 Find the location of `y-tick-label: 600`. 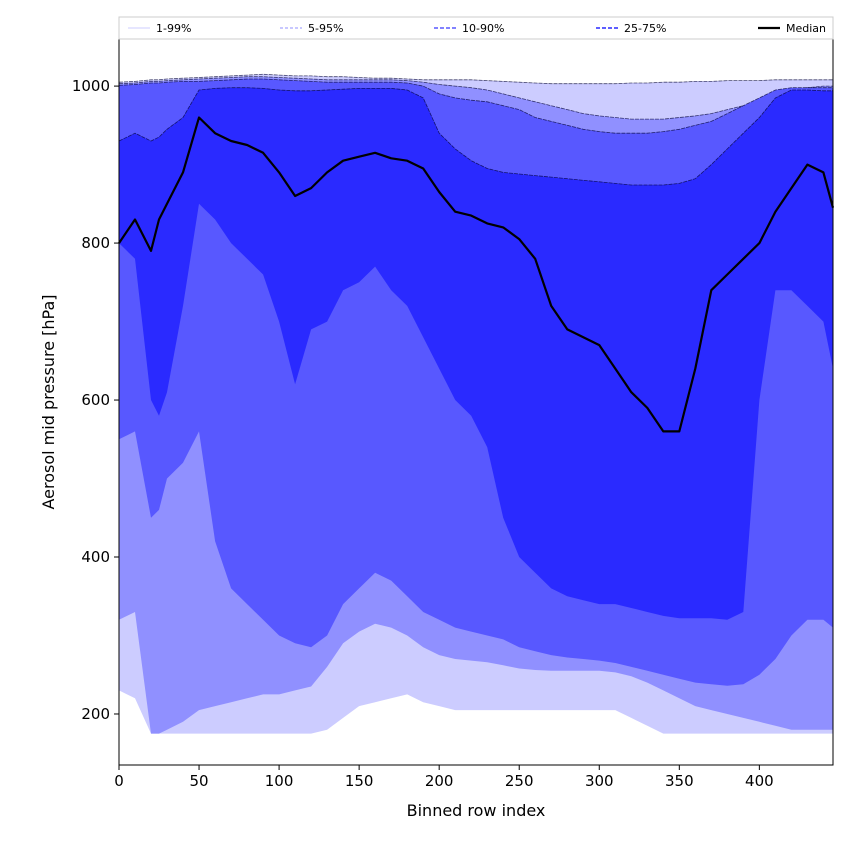

y-tick-label: 600 is located at coordinates (95, 400).